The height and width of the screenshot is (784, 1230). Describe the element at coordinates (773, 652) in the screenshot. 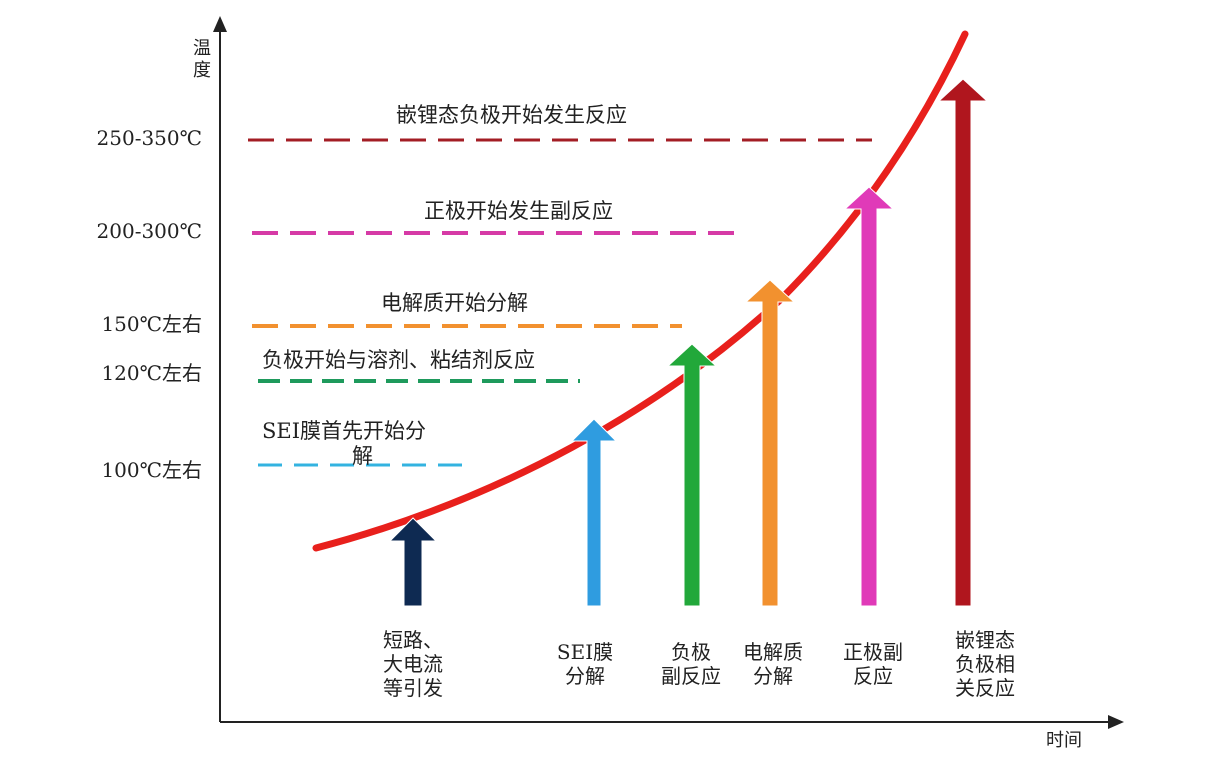

I see `stage-caption-line: 电解质` at that location.